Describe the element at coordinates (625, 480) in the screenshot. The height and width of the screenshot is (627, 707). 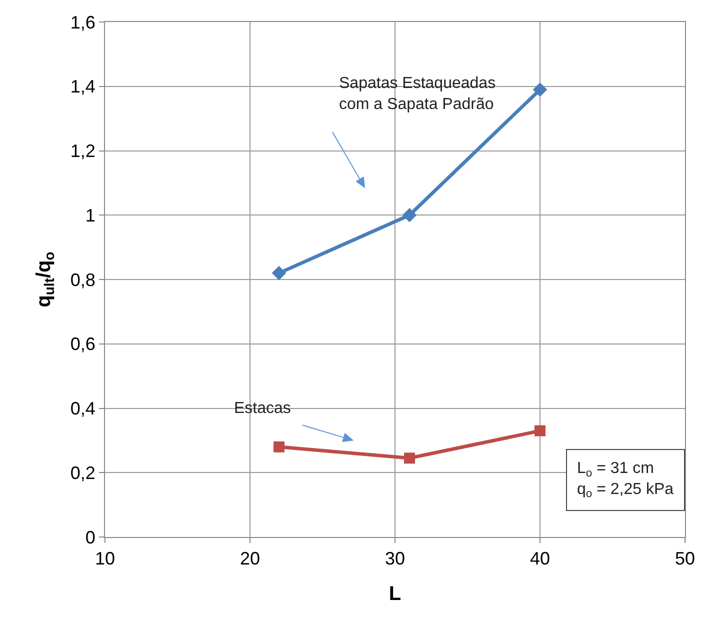
I see `annotation: L$_{o}$ = 31 cm q$_{o}$ = 2,25 kPa` at that location.